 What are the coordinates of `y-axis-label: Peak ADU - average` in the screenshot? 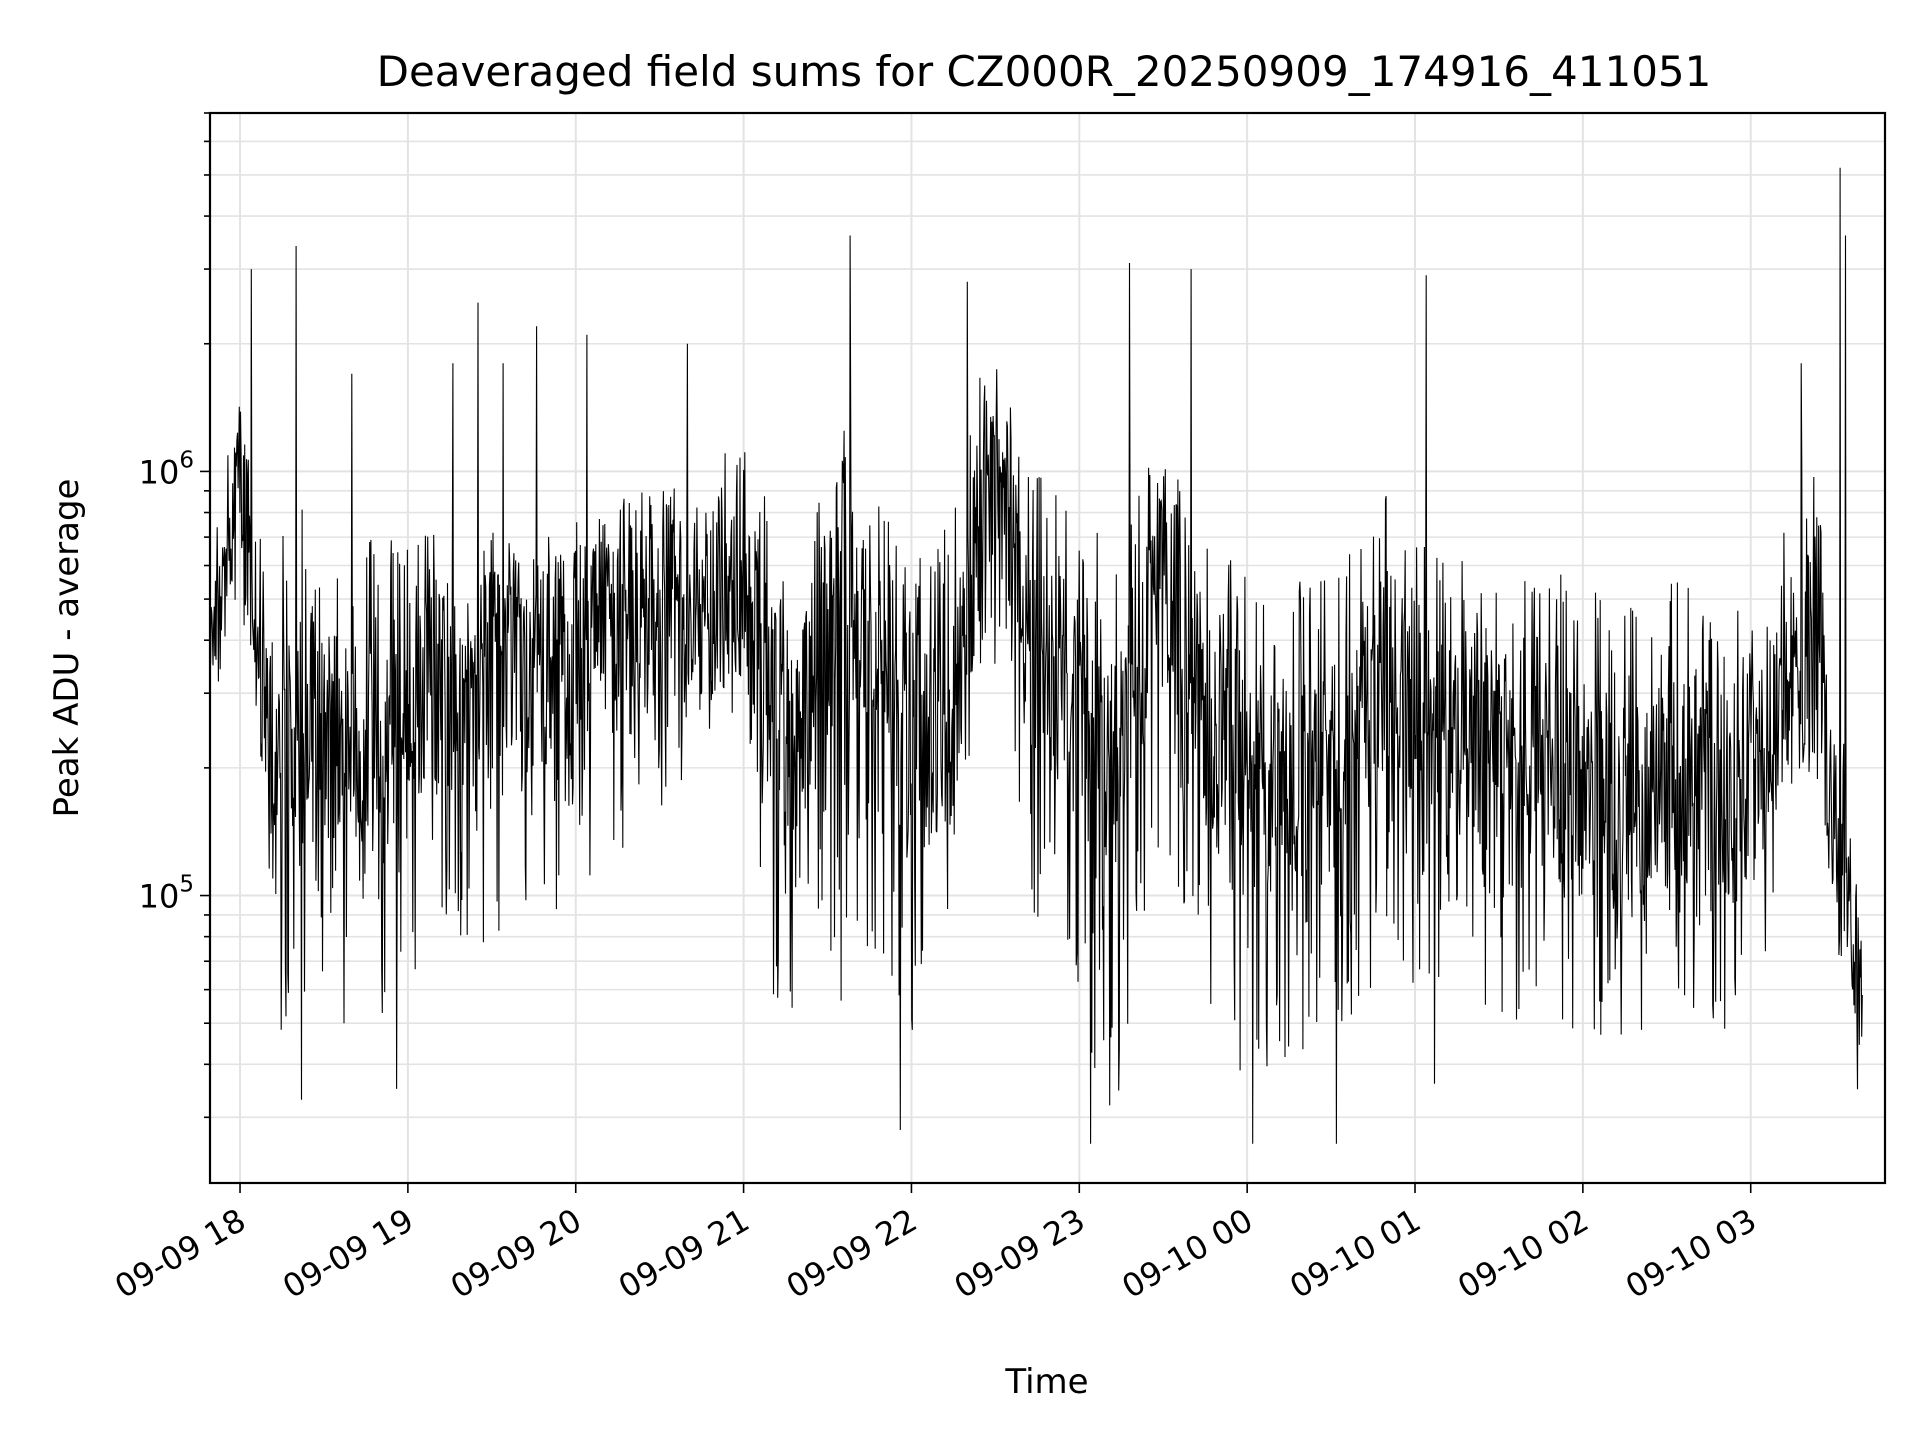 It's located at (67, 648).